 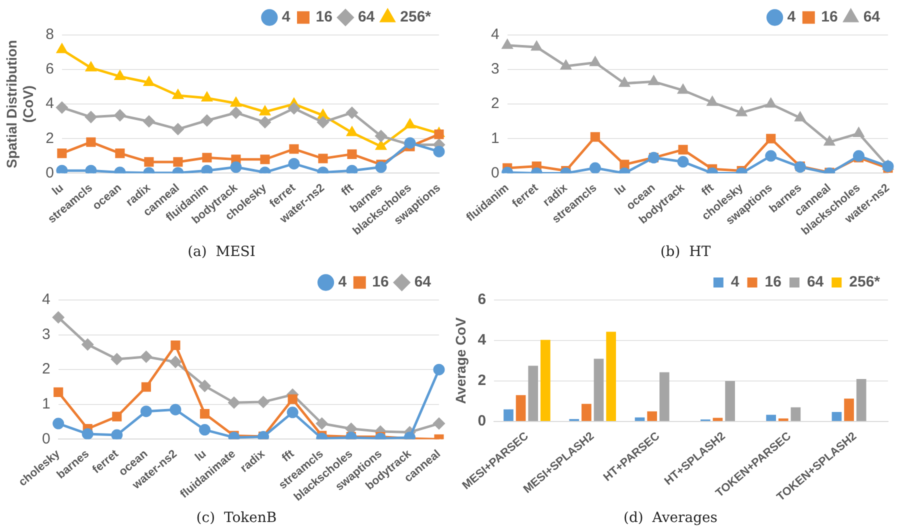 I want to click on text: (c) TokenB, so click(x=236, y=518).